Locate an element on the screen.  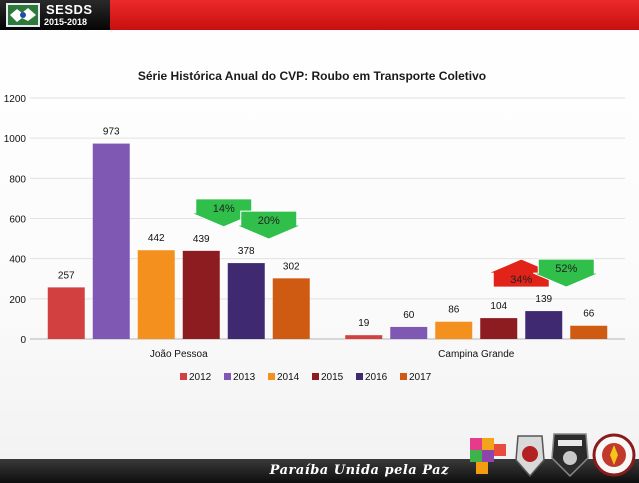
brand-name: SESDS is located at coordinates (69, 9).